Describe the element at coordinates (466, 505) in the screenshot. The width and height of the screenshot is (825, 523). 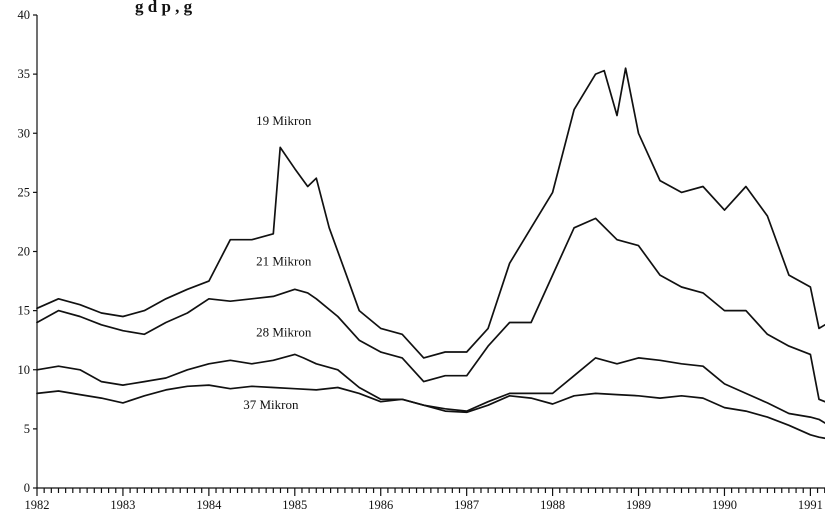
I see `x-tick-label: 1987` at that location.